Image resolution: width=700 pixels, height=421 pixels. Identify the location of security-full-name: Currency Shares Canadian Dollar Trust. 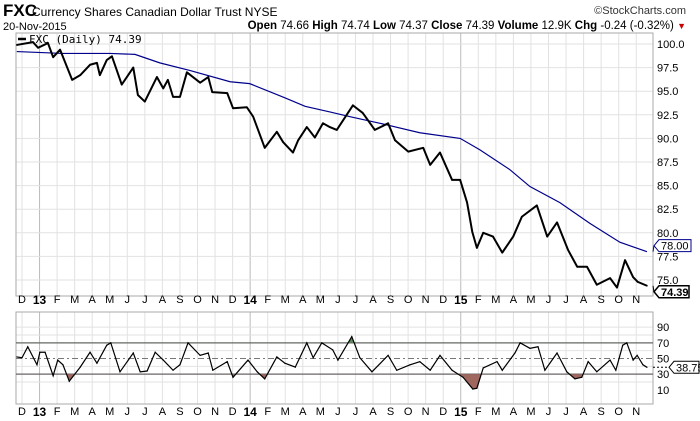
(137, 12).